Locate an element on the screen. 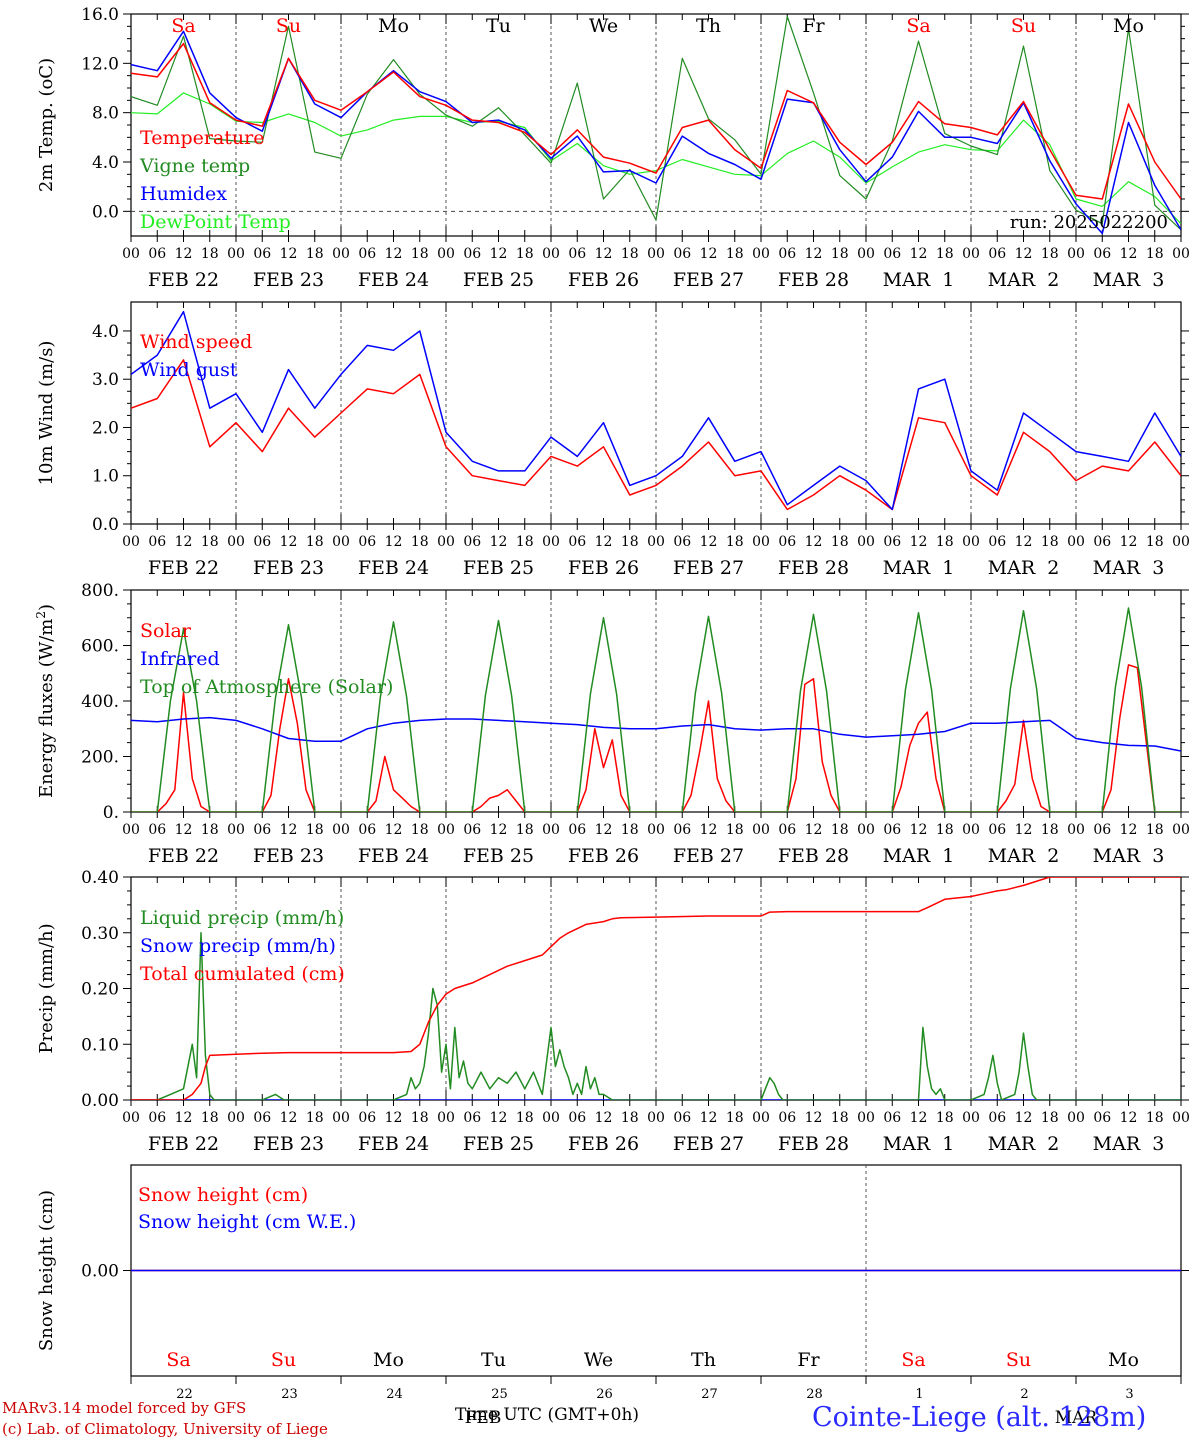 The height and width of the screenshot is (1440, 1194). y-tick-label: 0.0 is located at coordinates (105, 212).